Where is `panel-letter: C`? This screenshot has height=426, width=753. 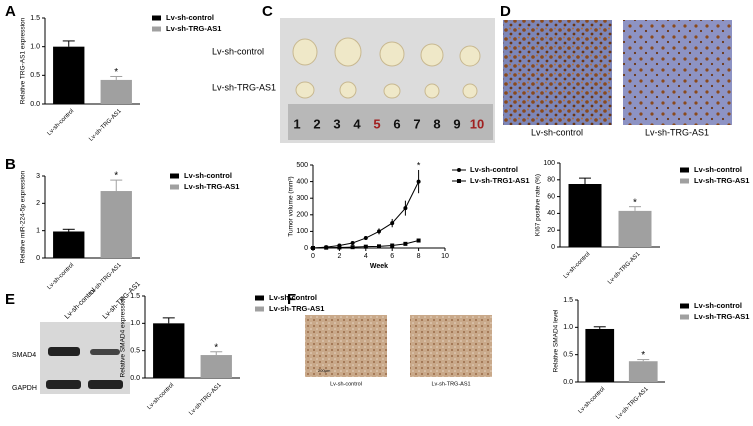 panel-letter: C is located at coordinates (267, 11).